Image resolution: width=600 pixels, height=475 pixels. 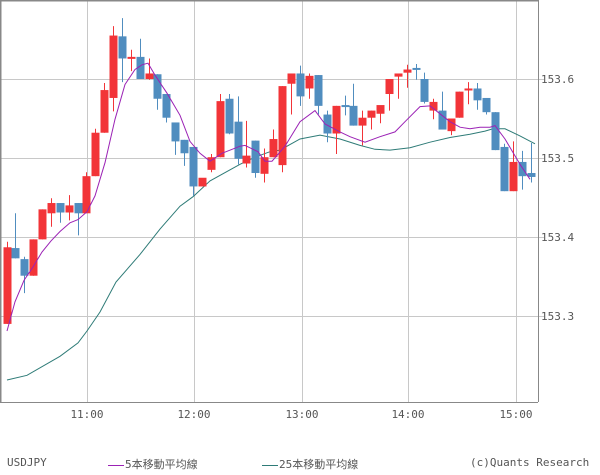 I want to click on y-axis-labels: 153.3 153.4 153.5 153.6, so click(x=557, y=198).